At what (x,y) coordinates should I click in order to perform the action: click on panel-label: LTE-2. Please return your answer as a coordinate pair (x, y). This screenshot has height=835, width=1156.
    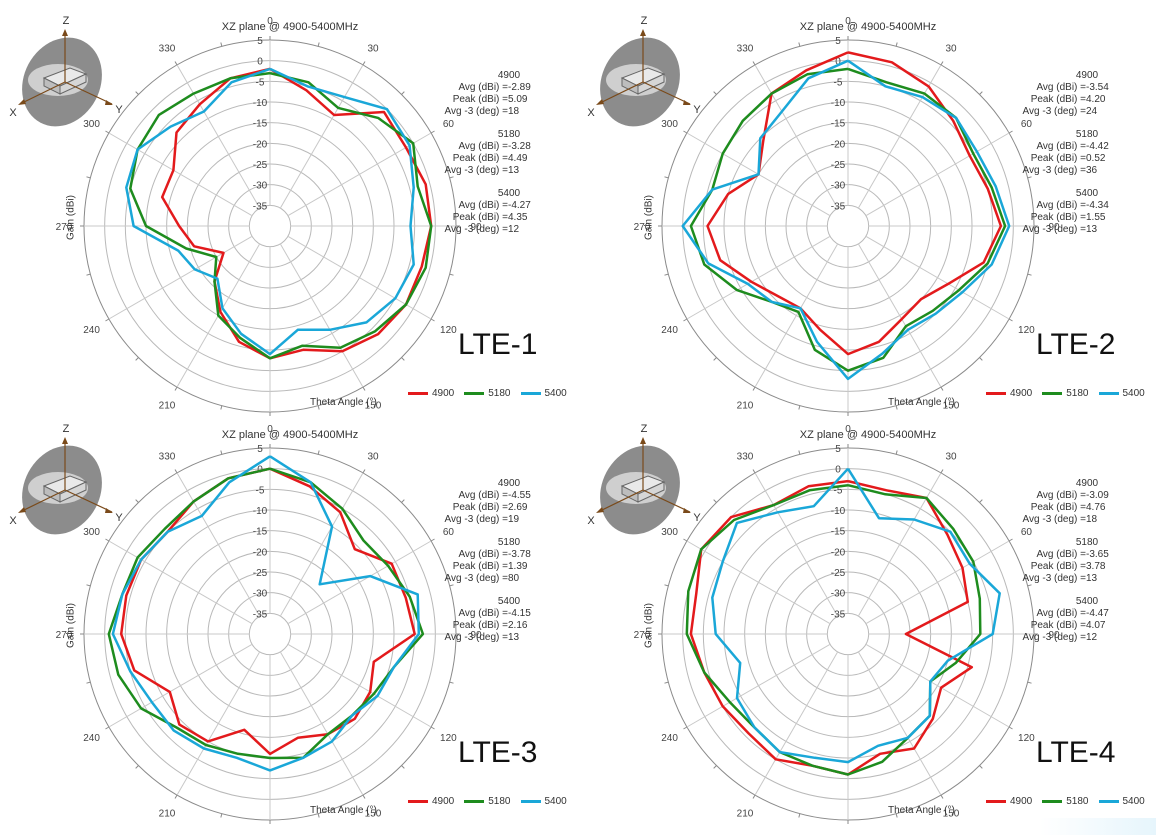
    Looking at the image, I should click on (1076, 344).